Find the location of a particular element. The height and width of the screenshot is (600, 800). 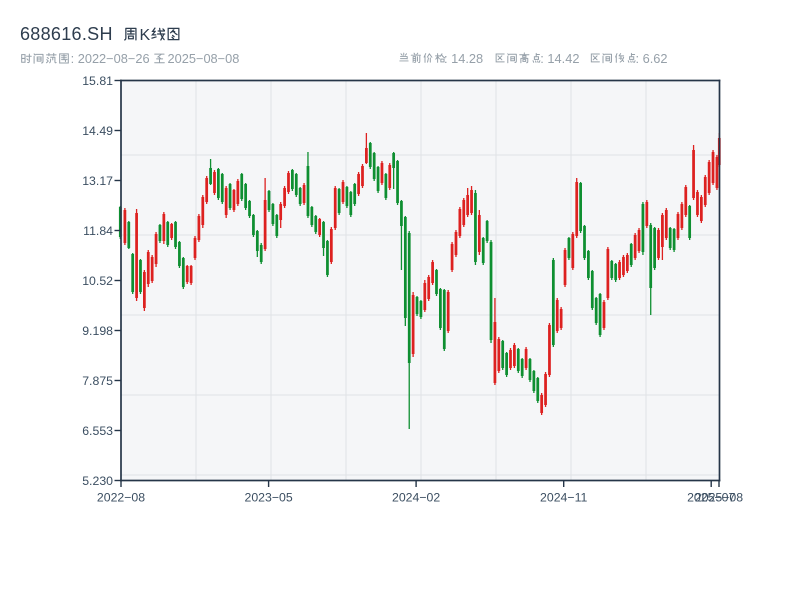

svg-text:: 6.62: : 6.62 is located at coordinates (652, 58).